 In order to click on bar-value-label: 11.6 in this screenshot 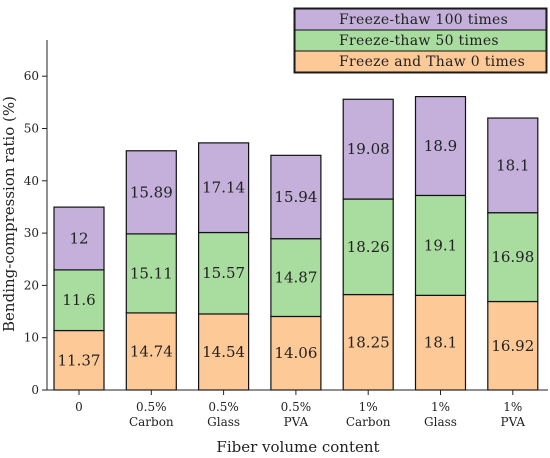, I will do `click(78, 300)`.